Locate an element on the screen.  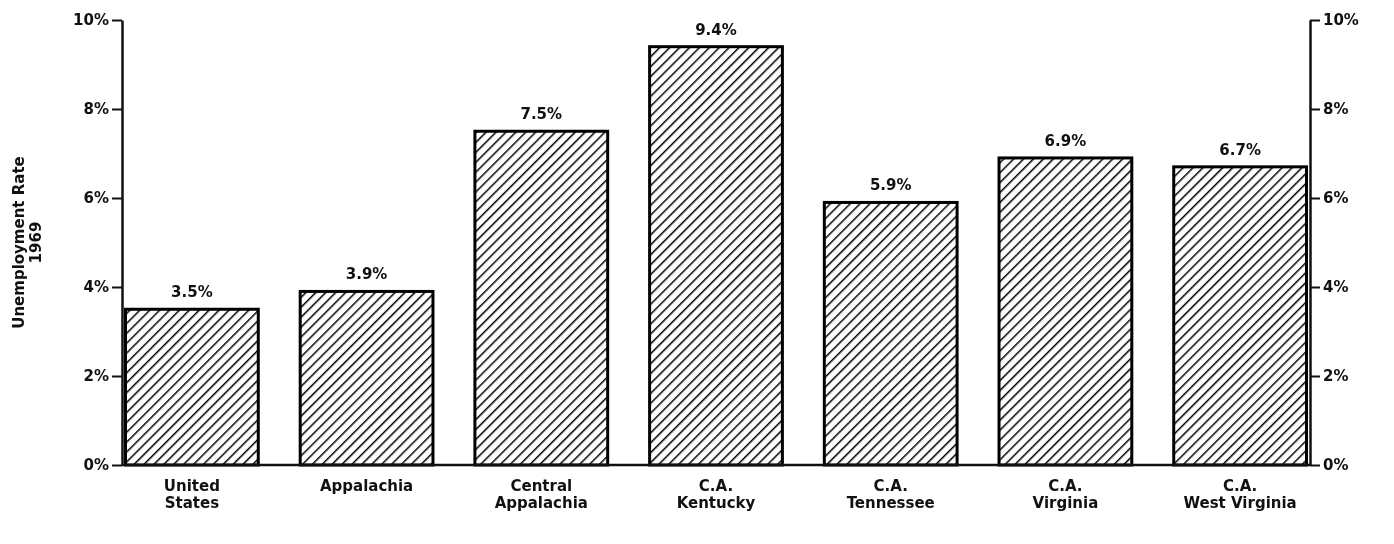
data-label: 3.5% is located at coordinates (192, 292).